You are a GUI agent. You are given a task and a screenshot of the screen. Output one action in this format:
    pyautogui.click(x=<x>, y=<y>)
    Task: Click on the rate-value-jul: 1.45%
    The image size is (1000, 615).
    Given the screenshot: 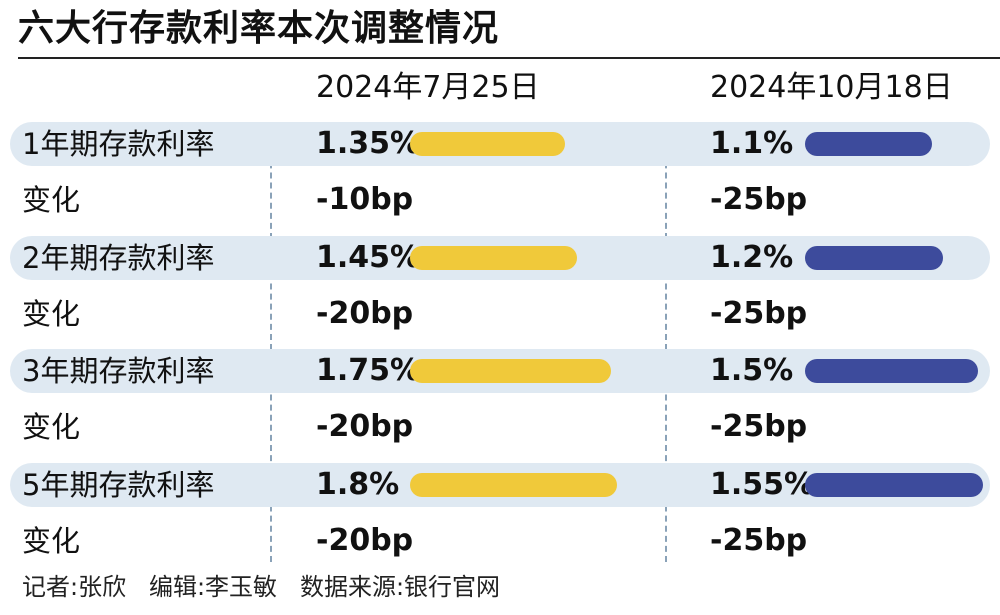 What is the action you would take?
    pyautogui.click(x=368, y=257)
    